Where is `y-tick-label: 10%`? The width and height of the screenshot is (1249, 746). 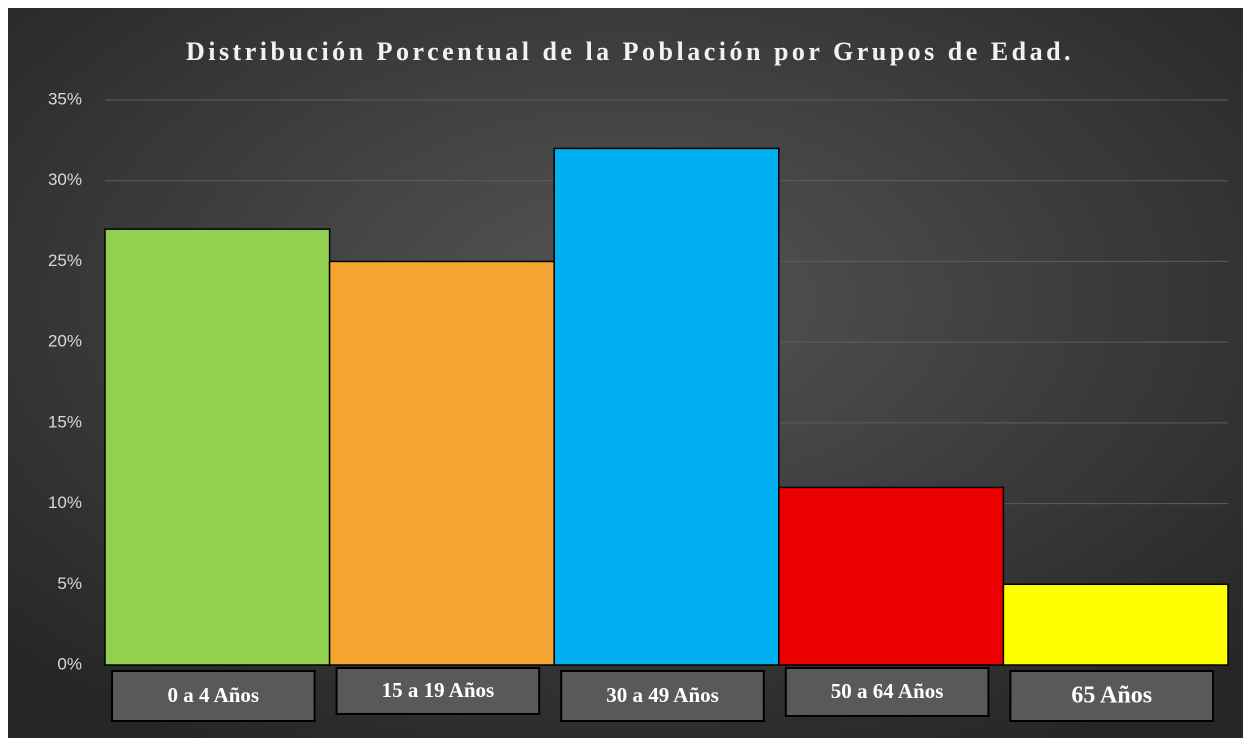 y-tick-label: 10% is located at coordinates (65, 502).